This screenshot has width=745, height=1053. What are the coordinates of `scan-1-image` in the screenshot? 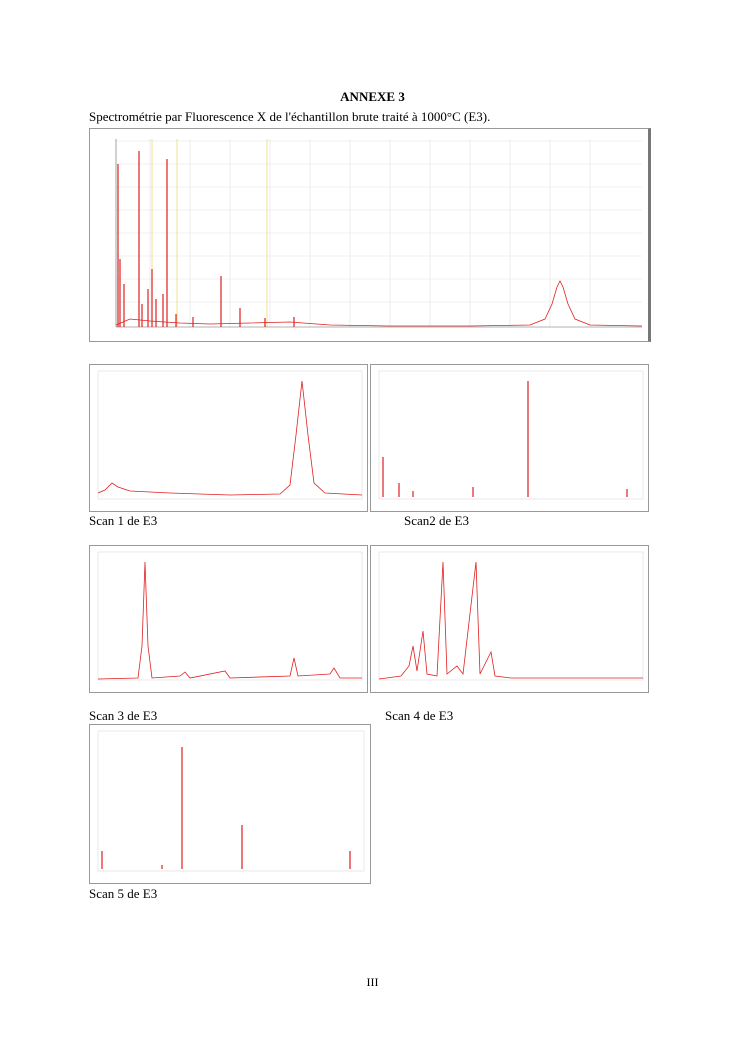 It's located at (228, 438).